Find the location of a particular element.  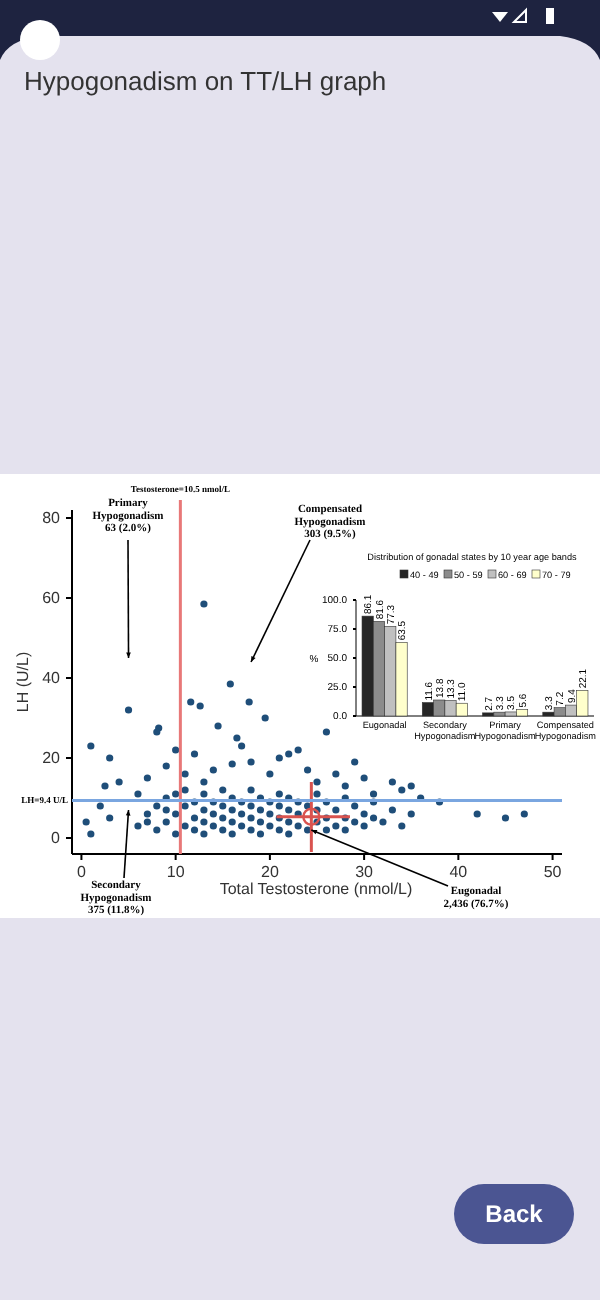

x-tick-label: 50 is located at coordinates (553, 872).